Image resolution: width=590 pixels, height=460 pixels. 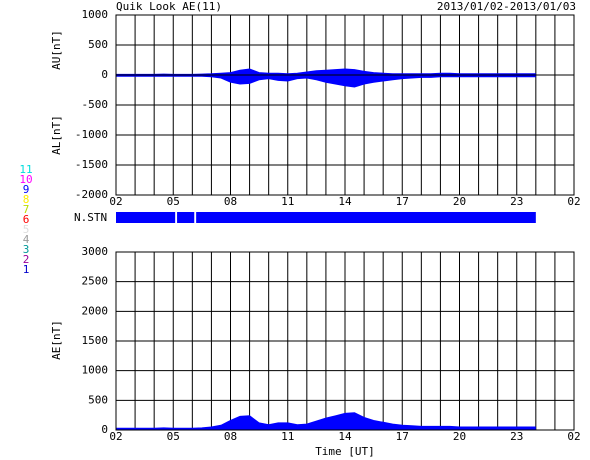 I want to click on y-tick-label: -2000, so click(x=91, y=194).